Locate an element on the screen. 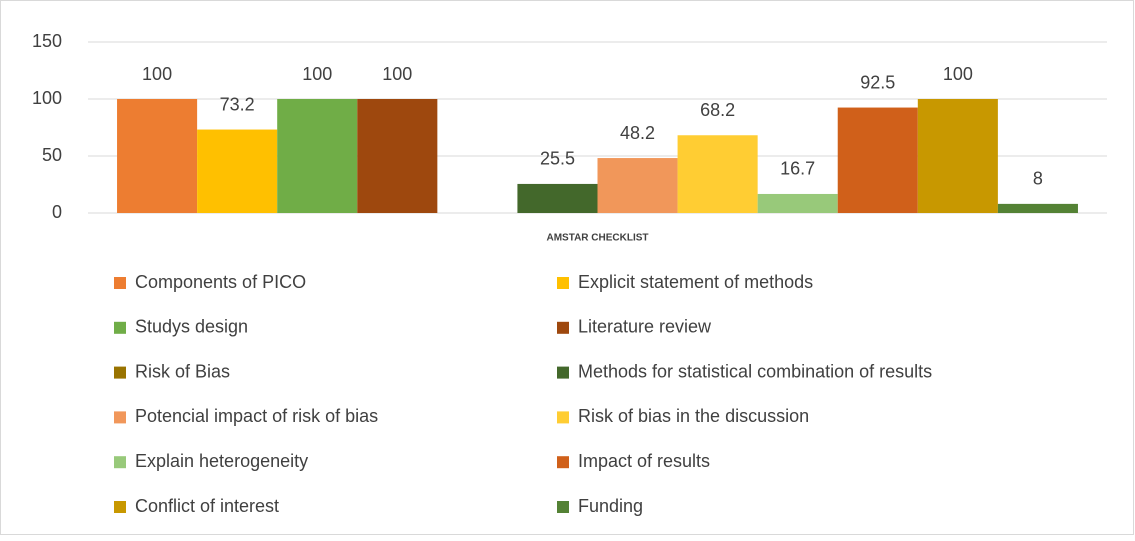  legend-label: Components of PICO is located at coordinates (220, 282).